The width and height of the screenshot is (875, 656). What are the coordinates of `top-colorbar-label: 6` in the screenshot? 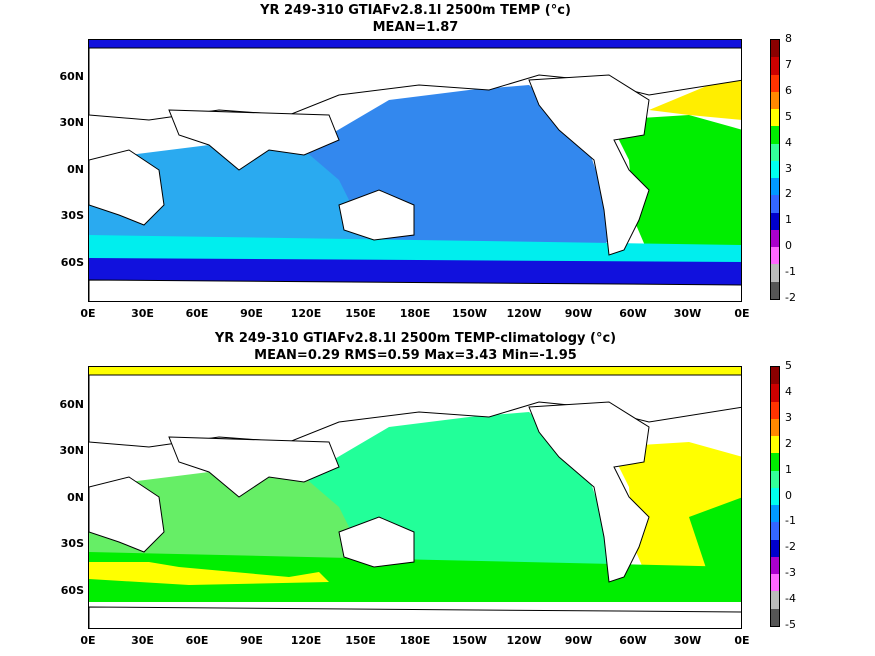 It's located at (788, 90).